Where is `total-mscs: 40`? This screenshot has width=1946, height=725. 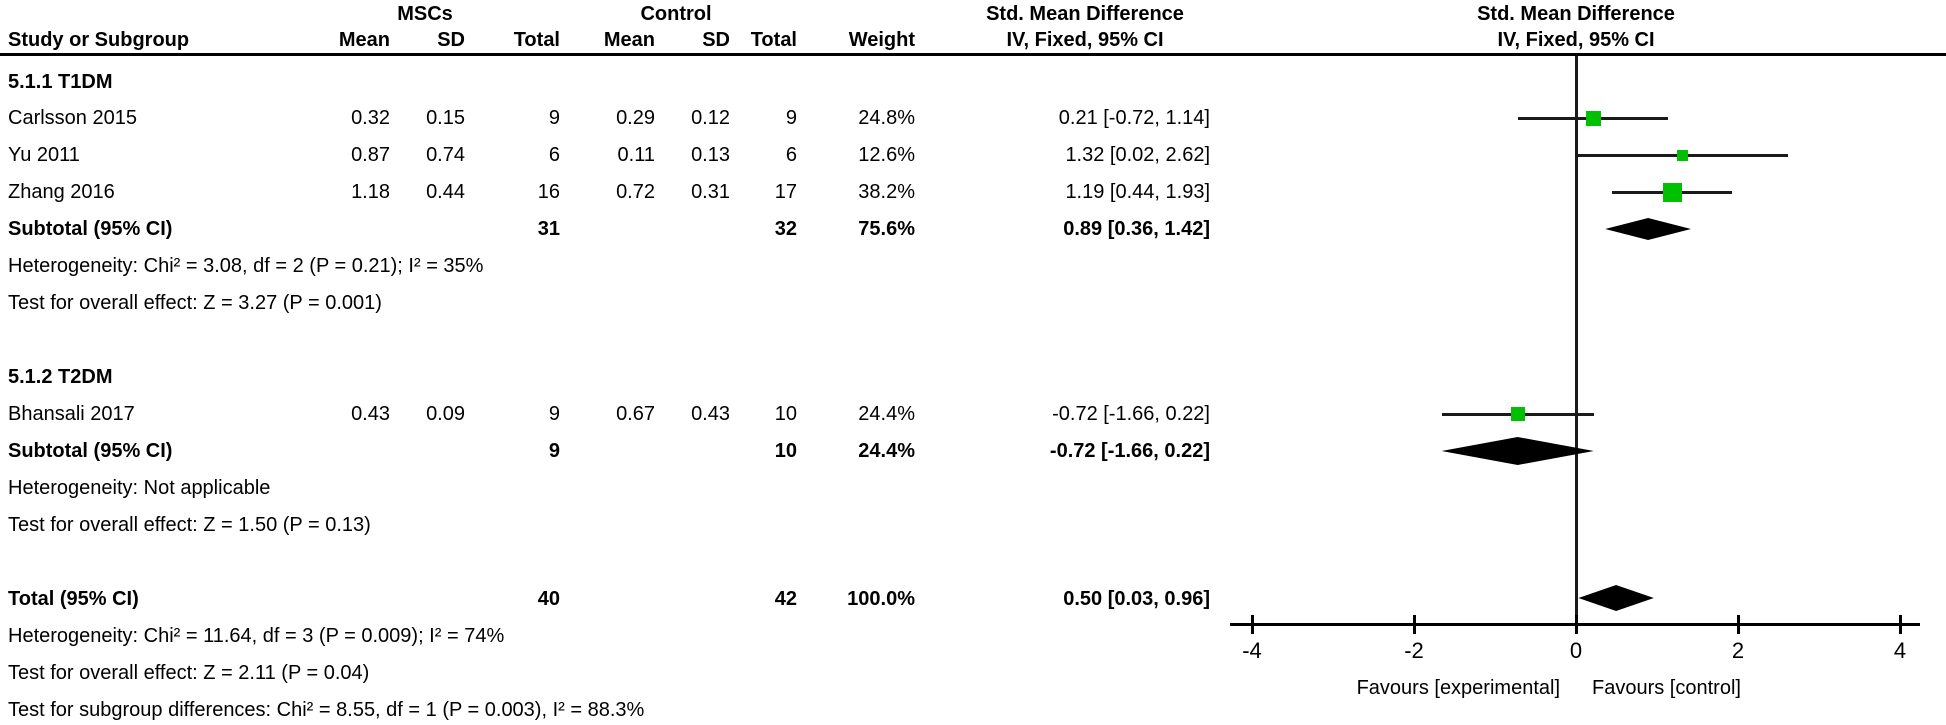
total-mscs: 40 is located at coordinates (548, 599).